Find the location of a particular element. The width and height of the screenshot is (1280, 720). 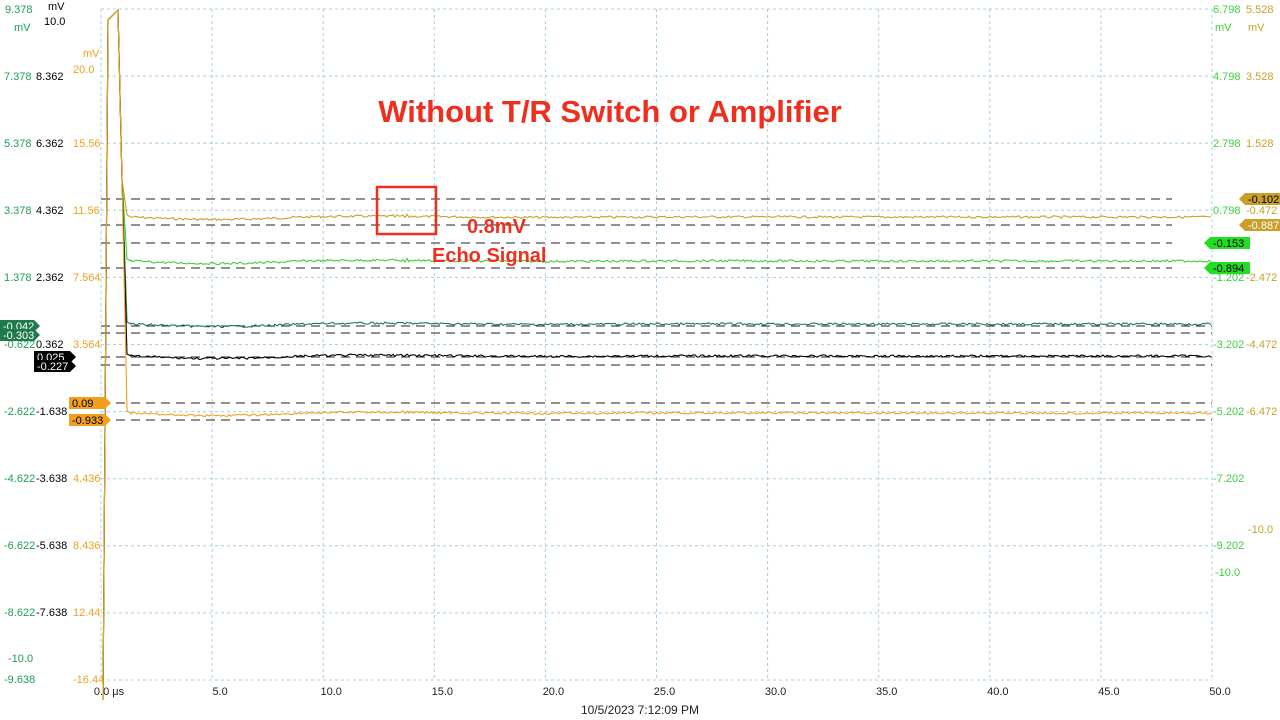

marker-black-bottom-shape is located at coordinates (55, 366).